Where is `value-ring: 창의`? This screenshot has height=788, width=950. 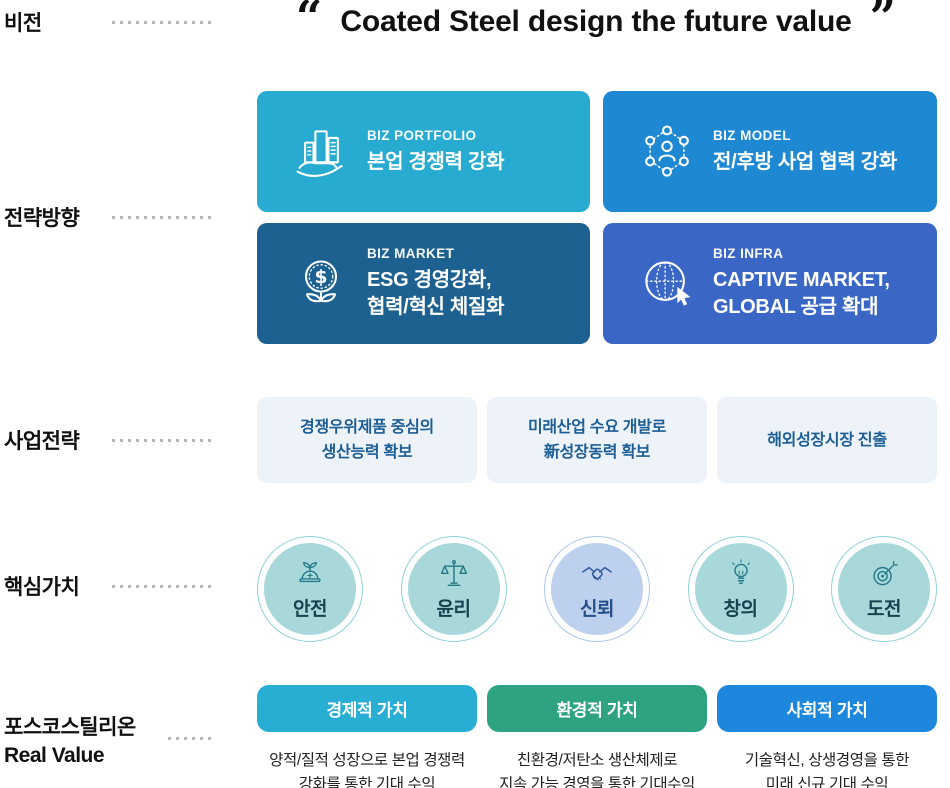
value-ring: 창의 is located at coordinates (740, 589).